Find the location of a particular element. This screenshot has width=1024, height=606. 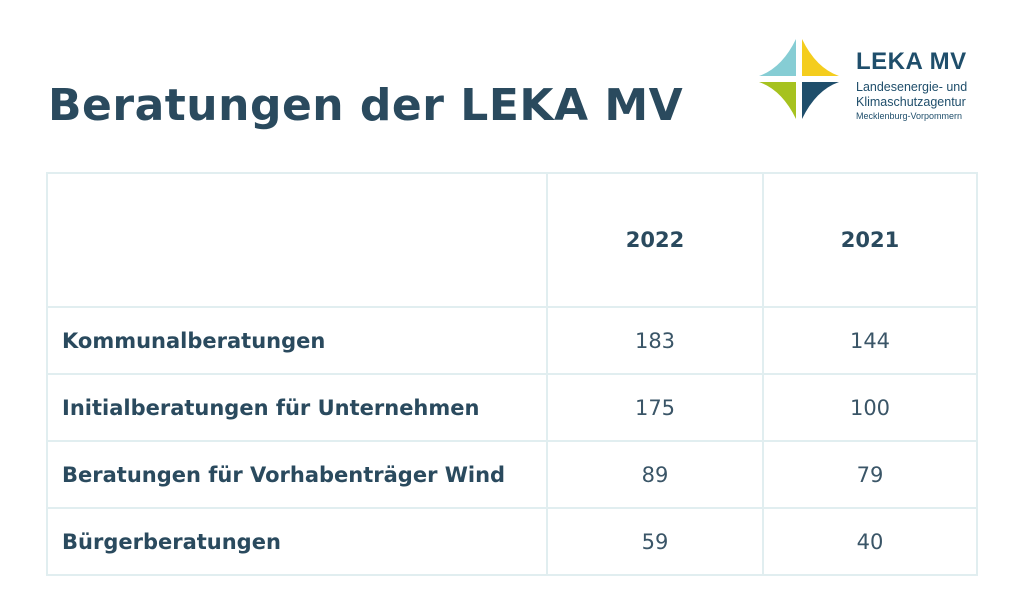

cell-value-2021: 144 is located at coordinates (870, 340).